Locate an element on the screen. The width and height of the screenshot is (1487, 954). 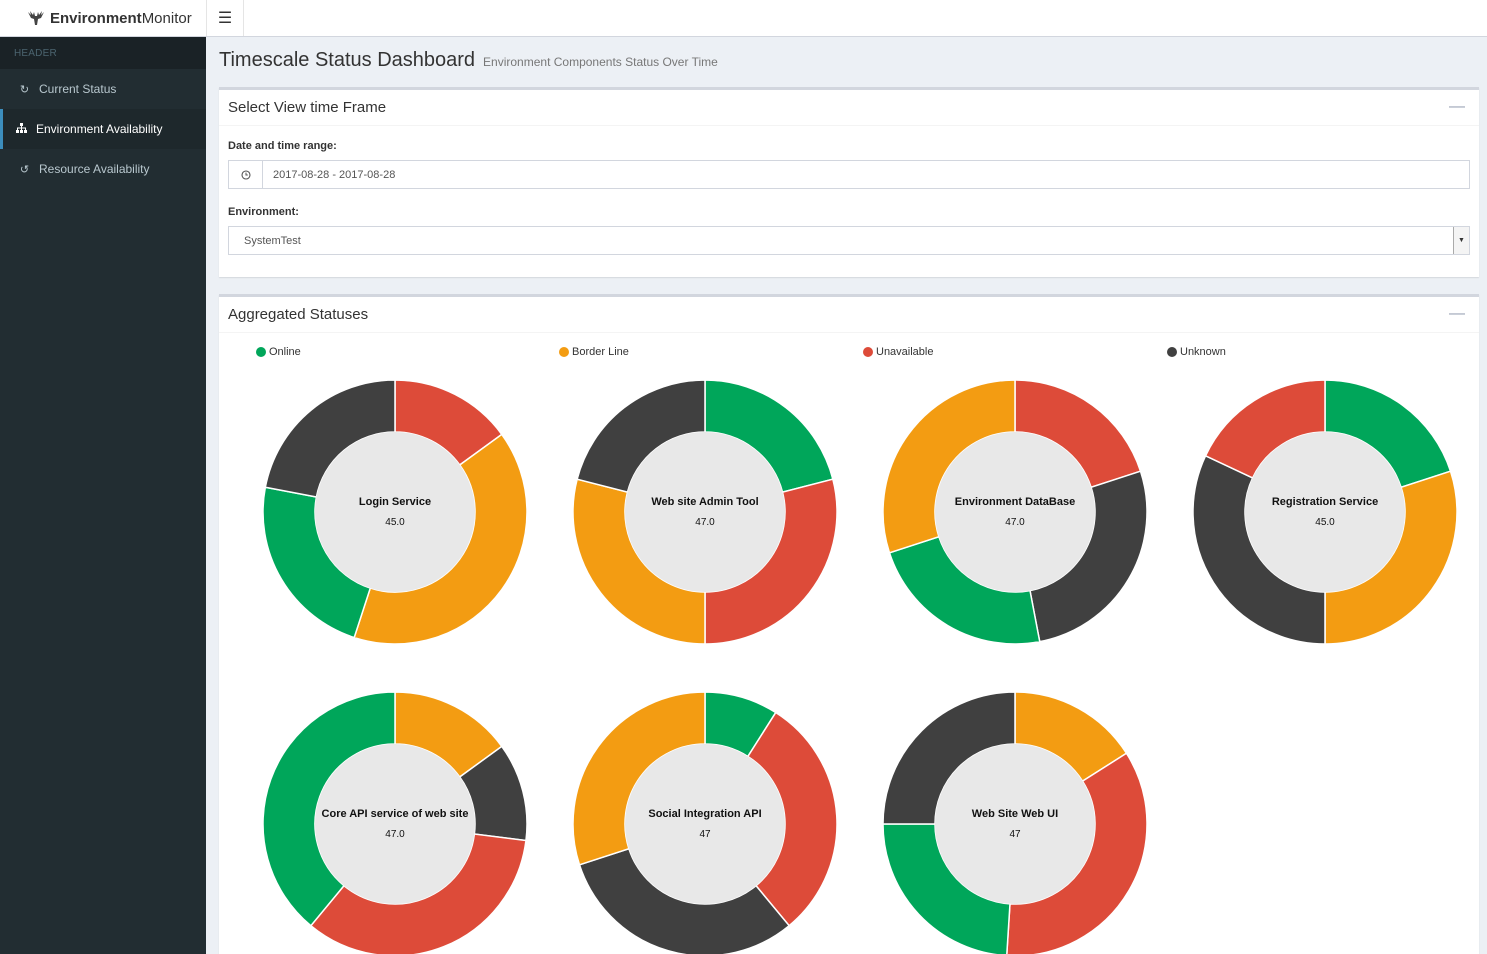
brand-name: EnvironmentMonitor is located at coordinates (121, 18).